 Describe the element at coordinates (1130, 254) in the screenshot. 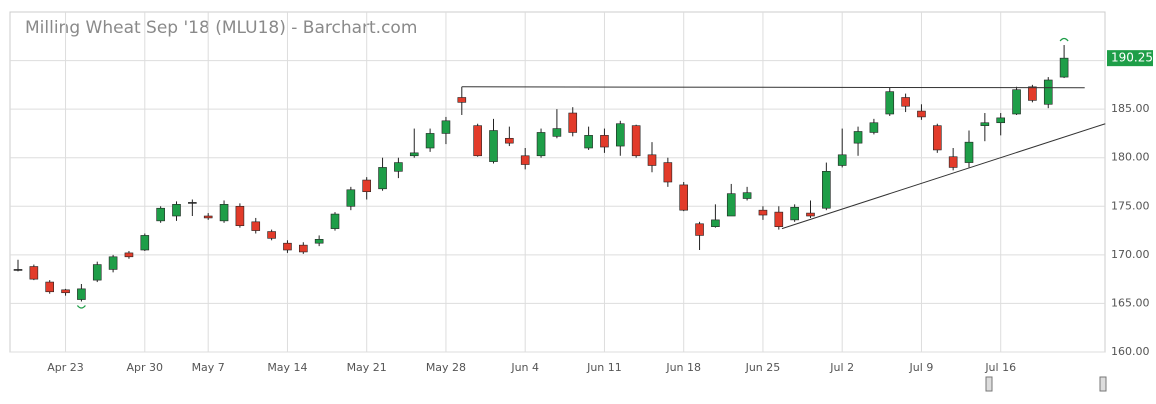

I see `y-tick-label: 170.00` at that location.